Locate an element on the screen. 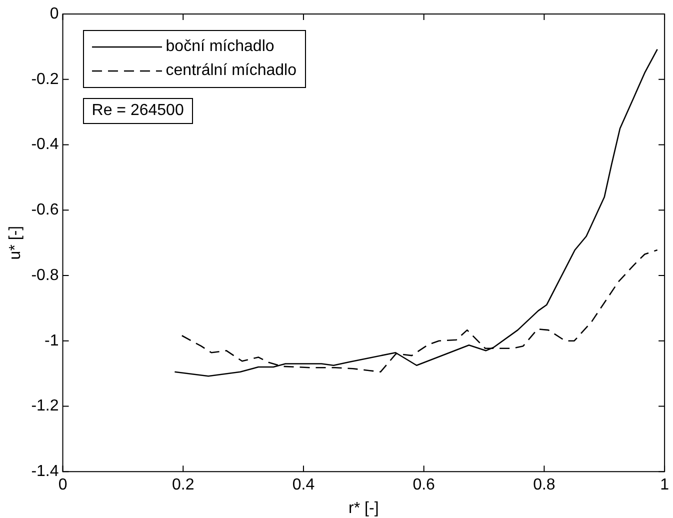 The height and width of the screenshot is (518, 673). y-axis-title: u* [-] is located at coordinates (15, 243).